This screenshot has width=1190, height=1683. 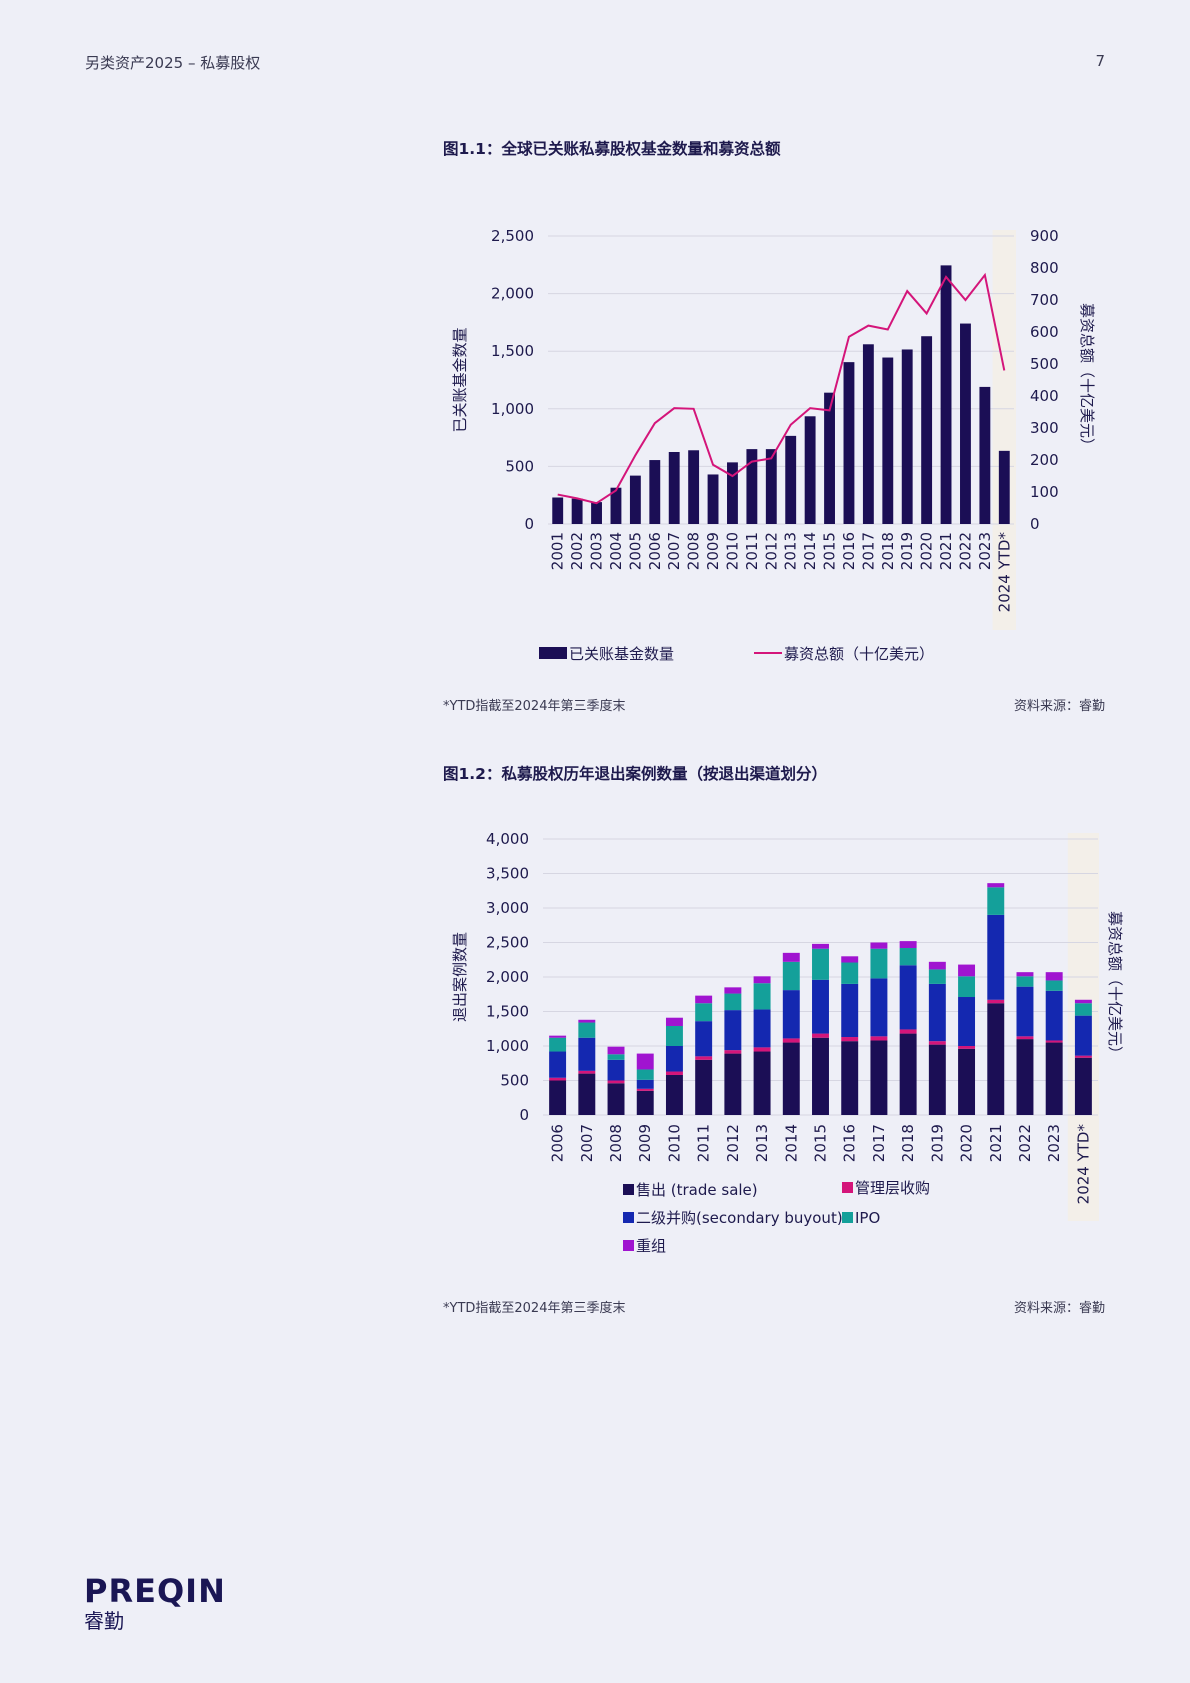 I want to click on brand-logo: PREQIN 睿勤, so click(x=155, y=1604).